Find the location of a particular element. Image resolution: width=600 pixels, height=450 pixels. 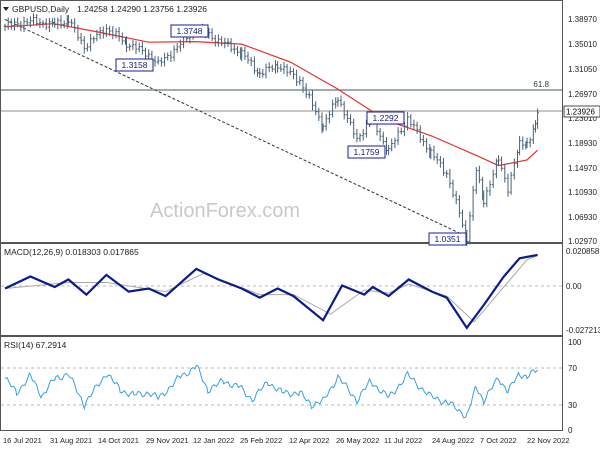

annotation-low-11759: 1.1759 is located at coordinates (366, 152).